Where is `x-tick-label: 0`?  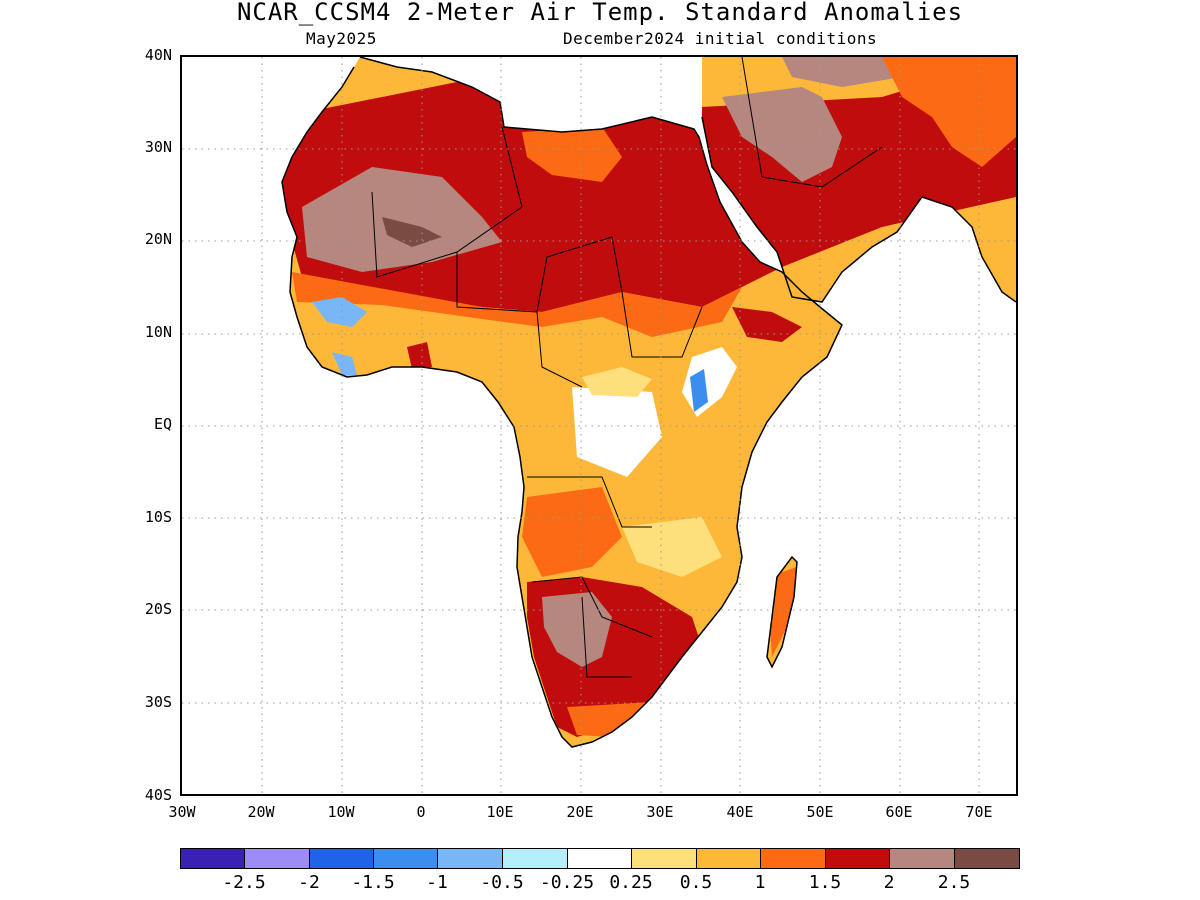
x-tick-label: 0 is located at coordinates (421, 812).